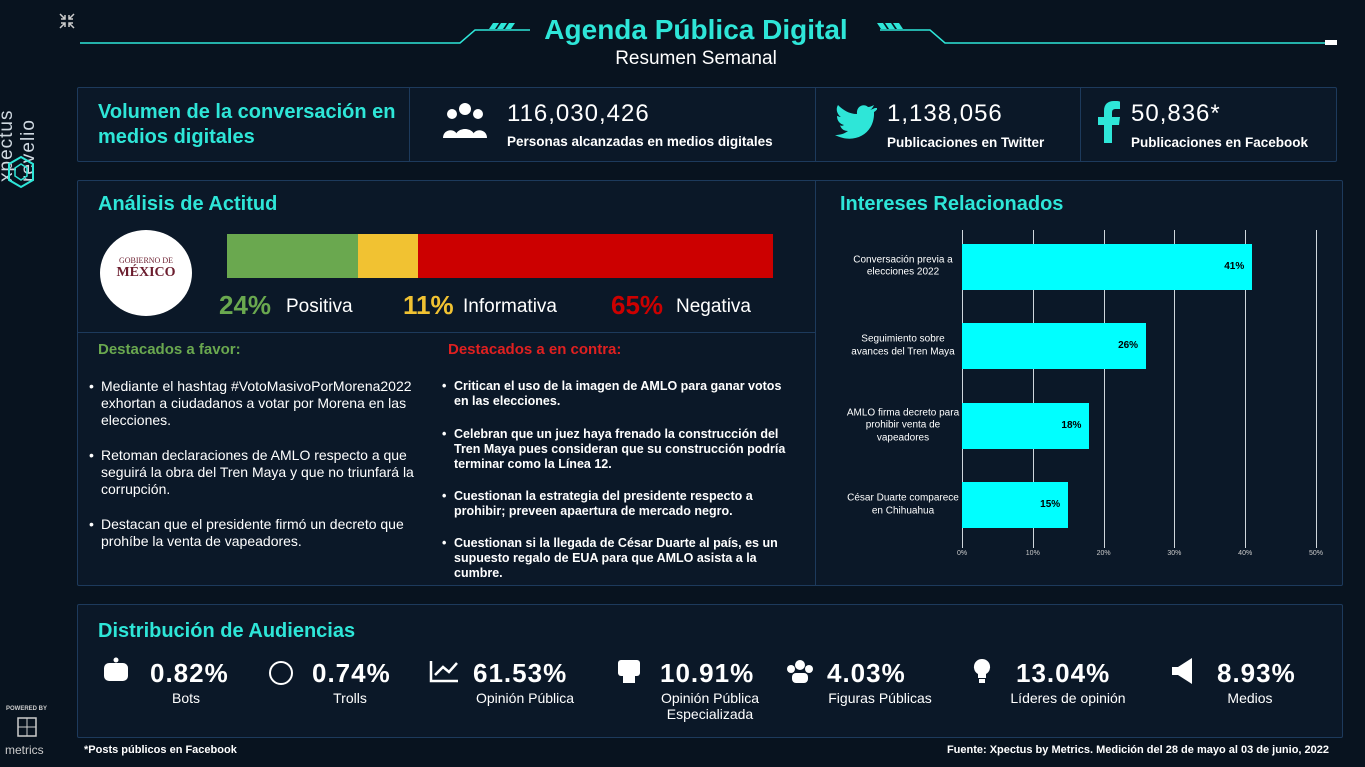 The image size is (1365, 767). What do you see at coordinates (227, 631) in the screenshot?
I see `audience-title: Distribución de Audiencias` at bounding box center [227, 631].